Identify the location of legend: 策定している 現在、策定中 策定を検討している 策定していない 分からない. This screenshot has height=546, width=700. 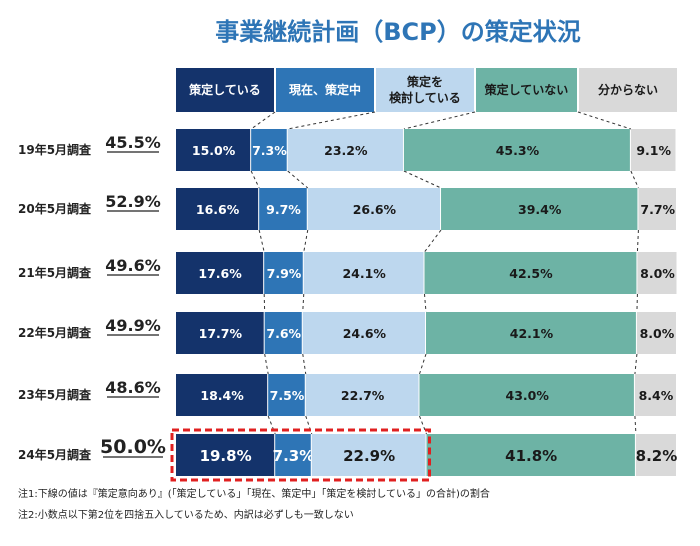
(426, 90).